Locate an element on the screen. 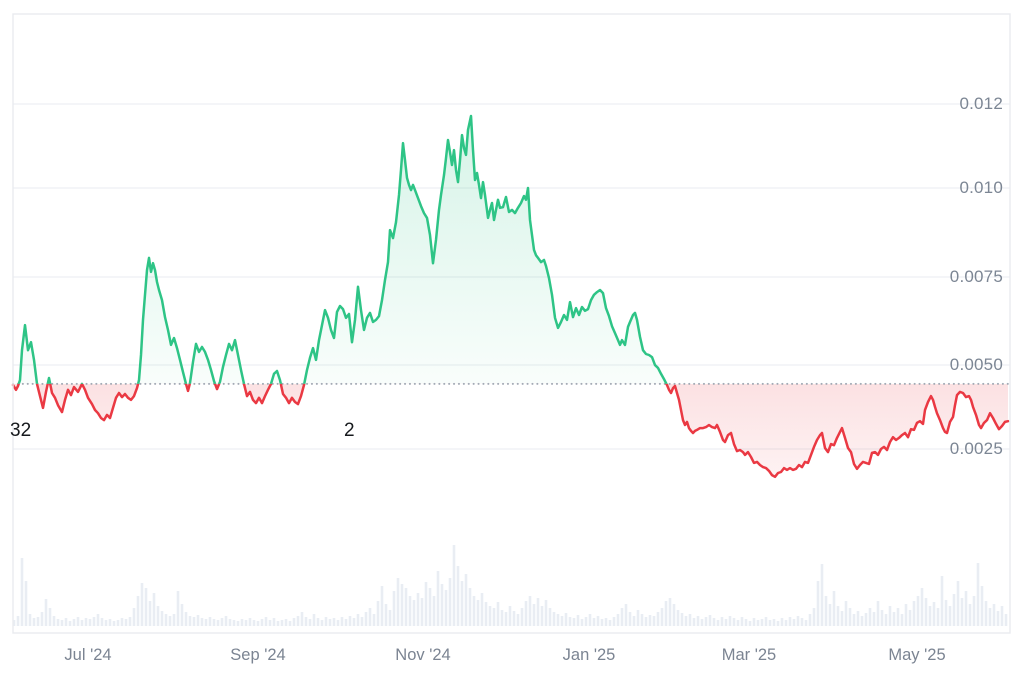  price-line-down is located at coordinates (510, 431).